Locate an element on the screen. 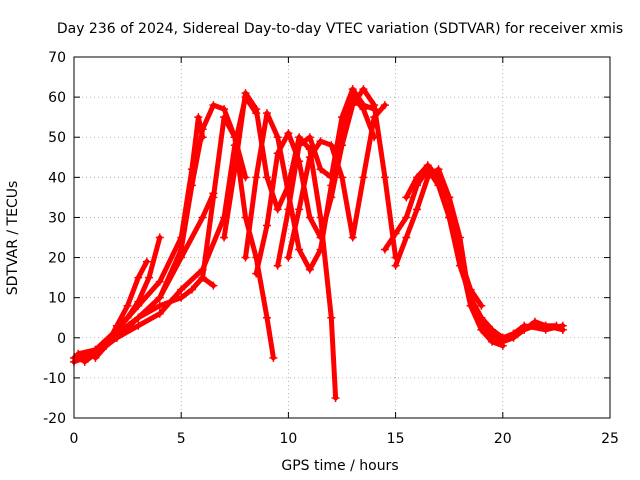 The image size is (640, 480). x-tick-label: 20 is located at coordinates (503, 439).